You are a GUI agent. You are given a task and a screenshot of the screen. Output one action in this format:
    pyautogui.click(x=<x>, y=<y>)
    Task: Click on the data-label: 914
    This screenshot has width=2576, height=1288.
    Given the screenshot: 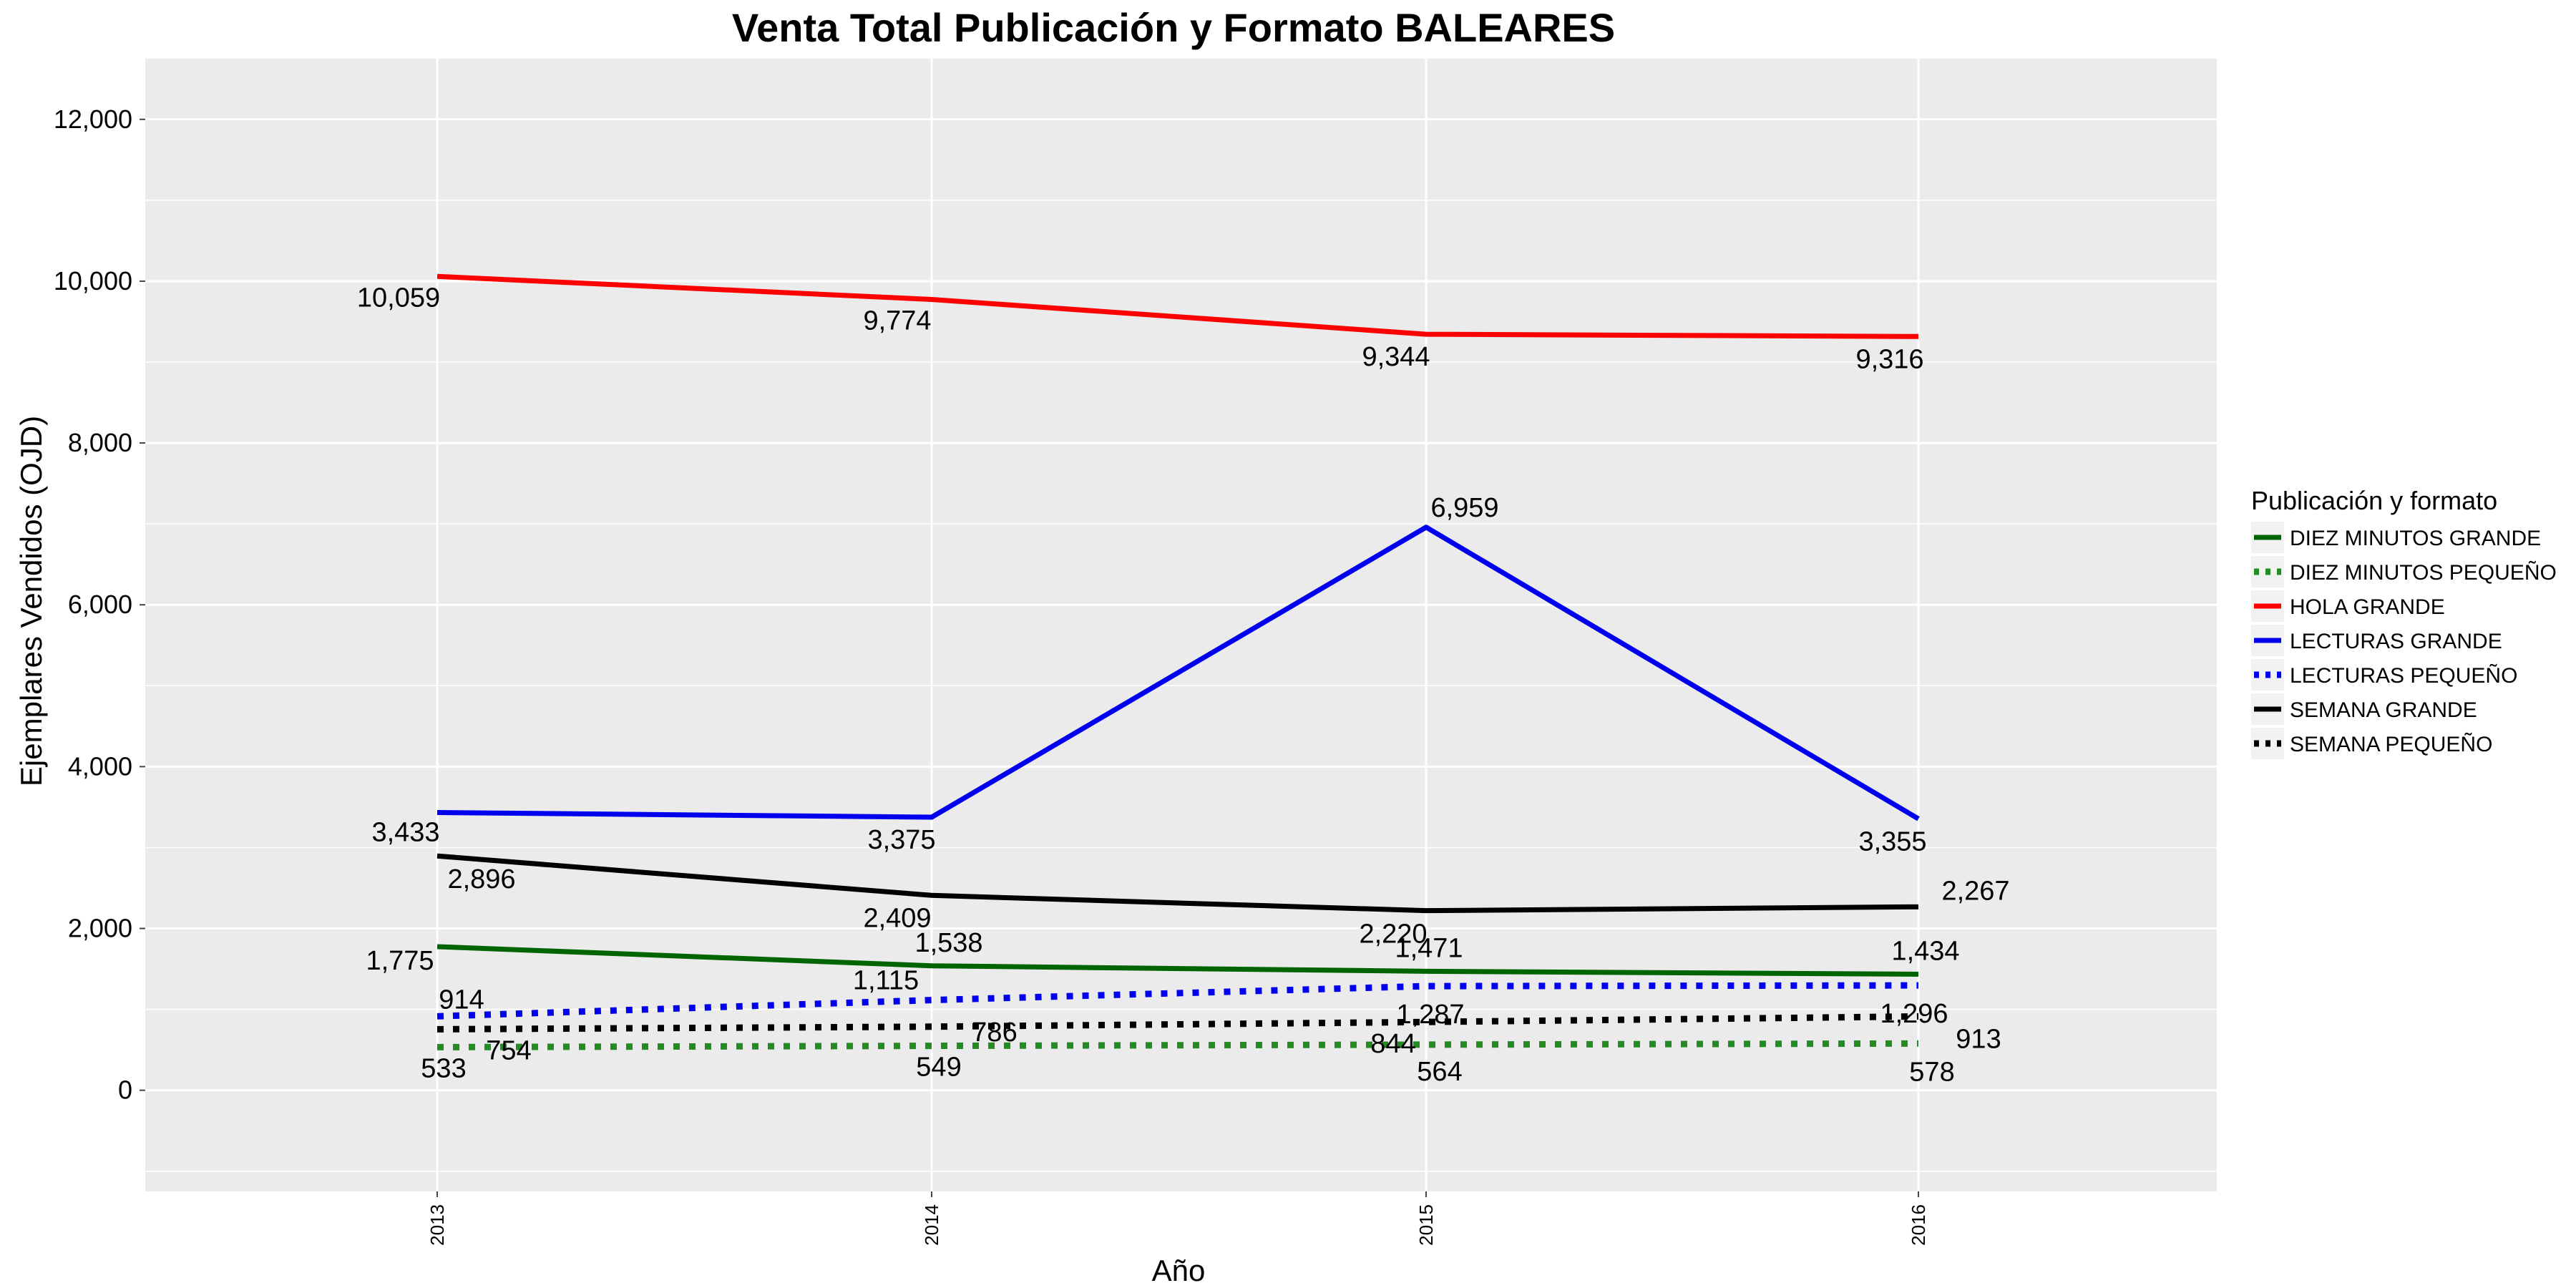 What is the action you would take?
    pyautogui.click(x=461, y=1000)
    